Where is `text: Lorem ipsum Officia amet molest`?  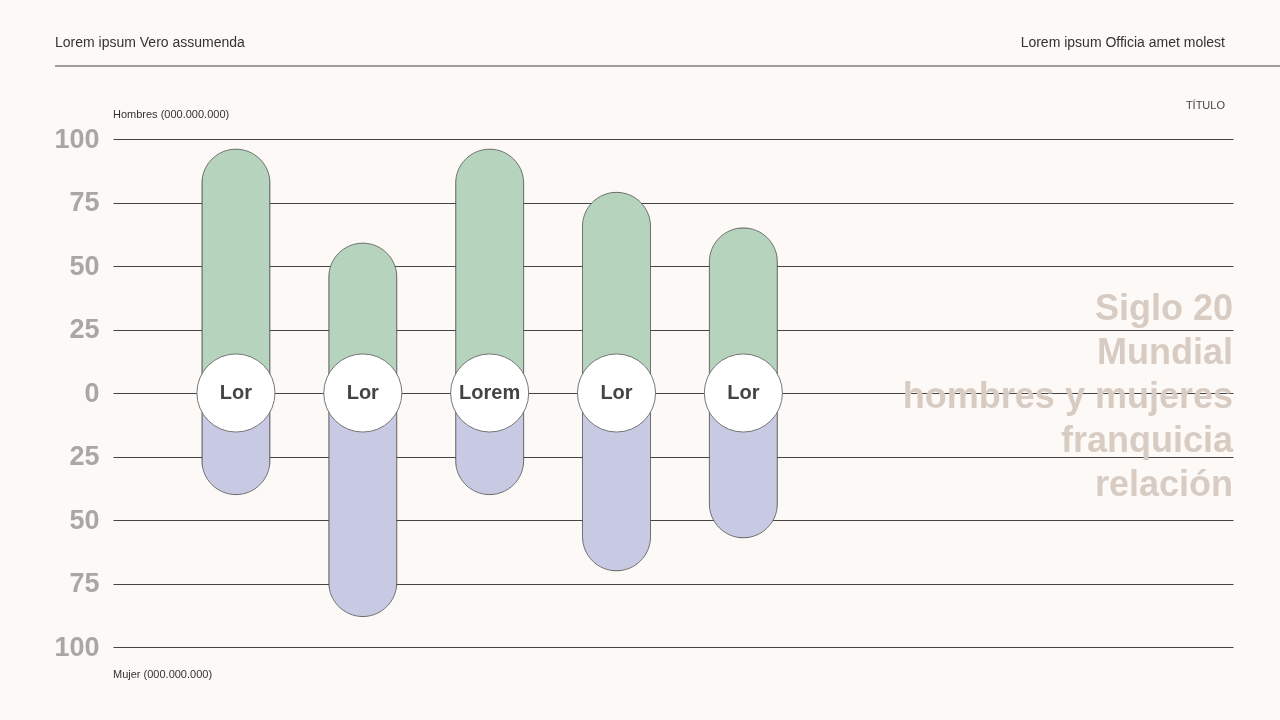
text: Lorem ipsum Officia amet molest is located at coordinates (1123, 42).